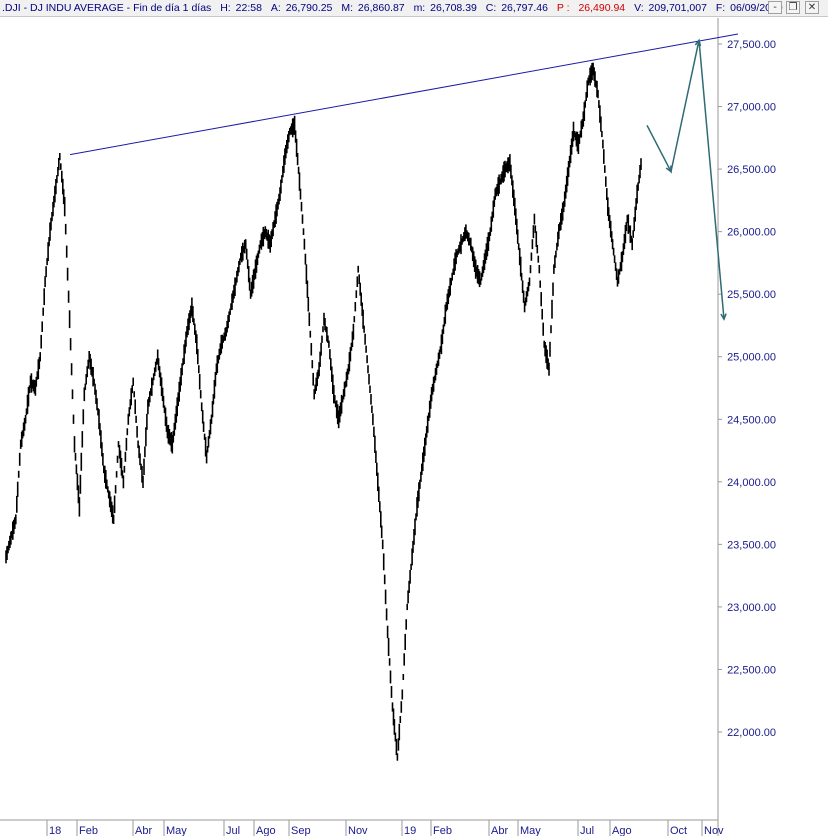 The width and height of the screenshot is (828, 836). Describe the element at coordinates (678, 830) in the screenshot. I see `x-tick-label: Oct` at that location.